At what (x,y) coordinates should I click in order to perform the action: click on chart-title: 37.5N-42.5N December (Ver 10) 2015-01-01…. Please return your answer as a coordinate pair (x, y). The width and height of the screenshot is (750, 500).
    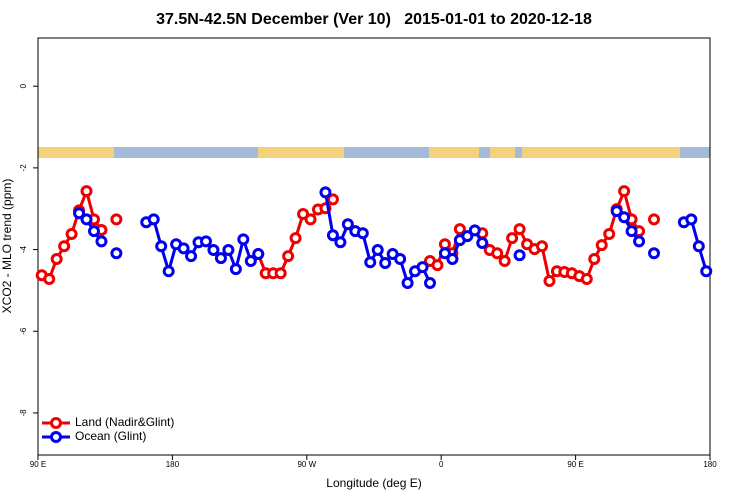
    Looking at the image, I should click on (374, 19).